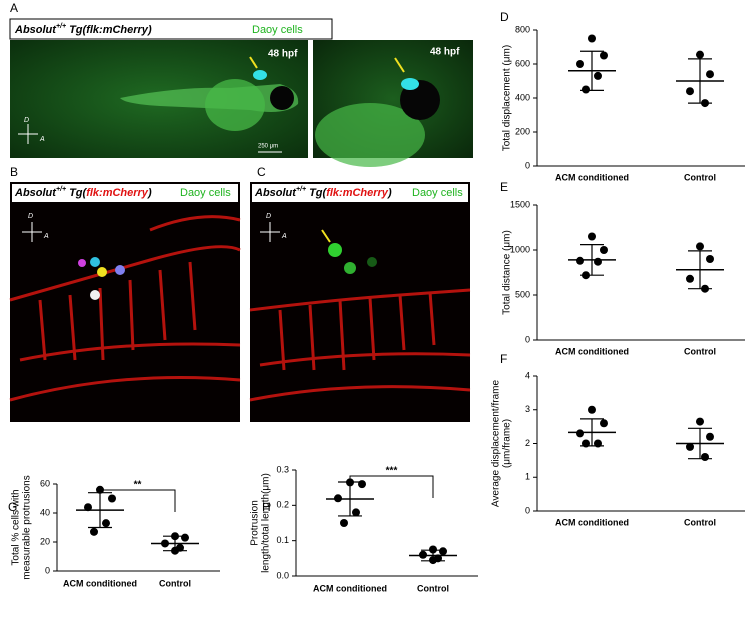 The width and height of the screenshot is (755, 623). Describe the element at coordinates (27, 527) in the screenshot. I see `y-axis-label: measurable protrusions` at that location.